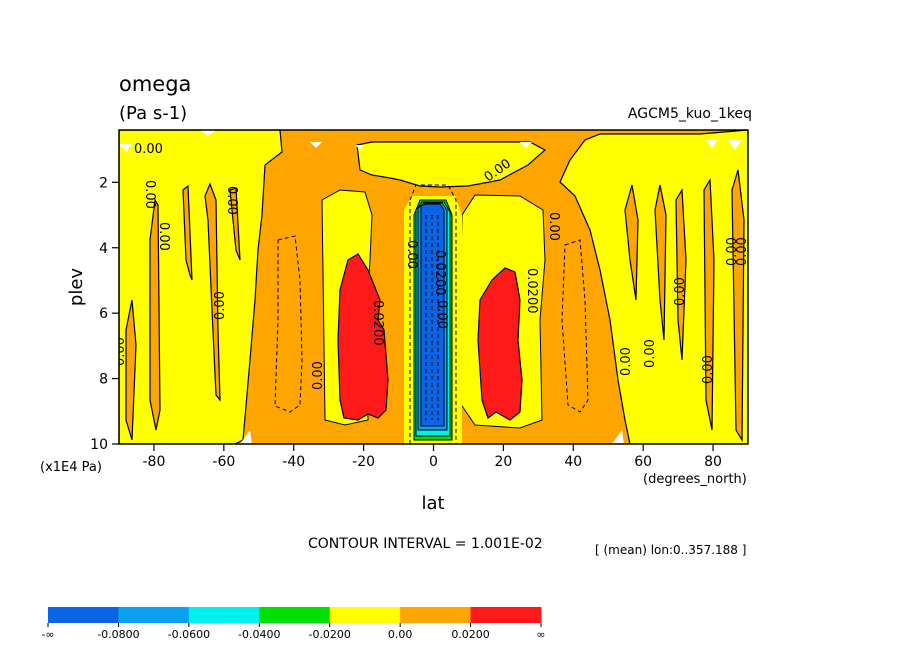 The width and height of the screenshot is (904, 654). Describe the element at coordinates (189, 634) in the screenshot. I see `colorbar-label: -0.0600` at that location.